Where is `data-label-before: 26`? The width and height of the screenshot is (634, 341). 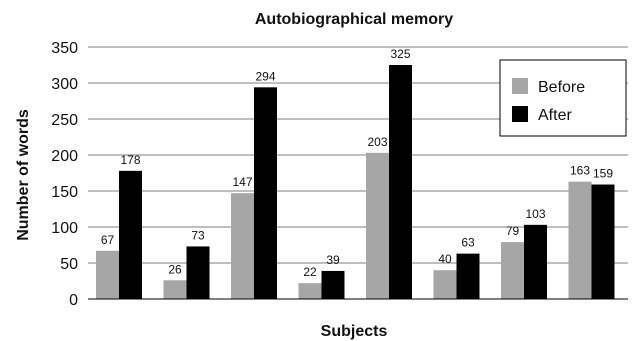 data-label-before: 26 is located at coordinates (175, 269).